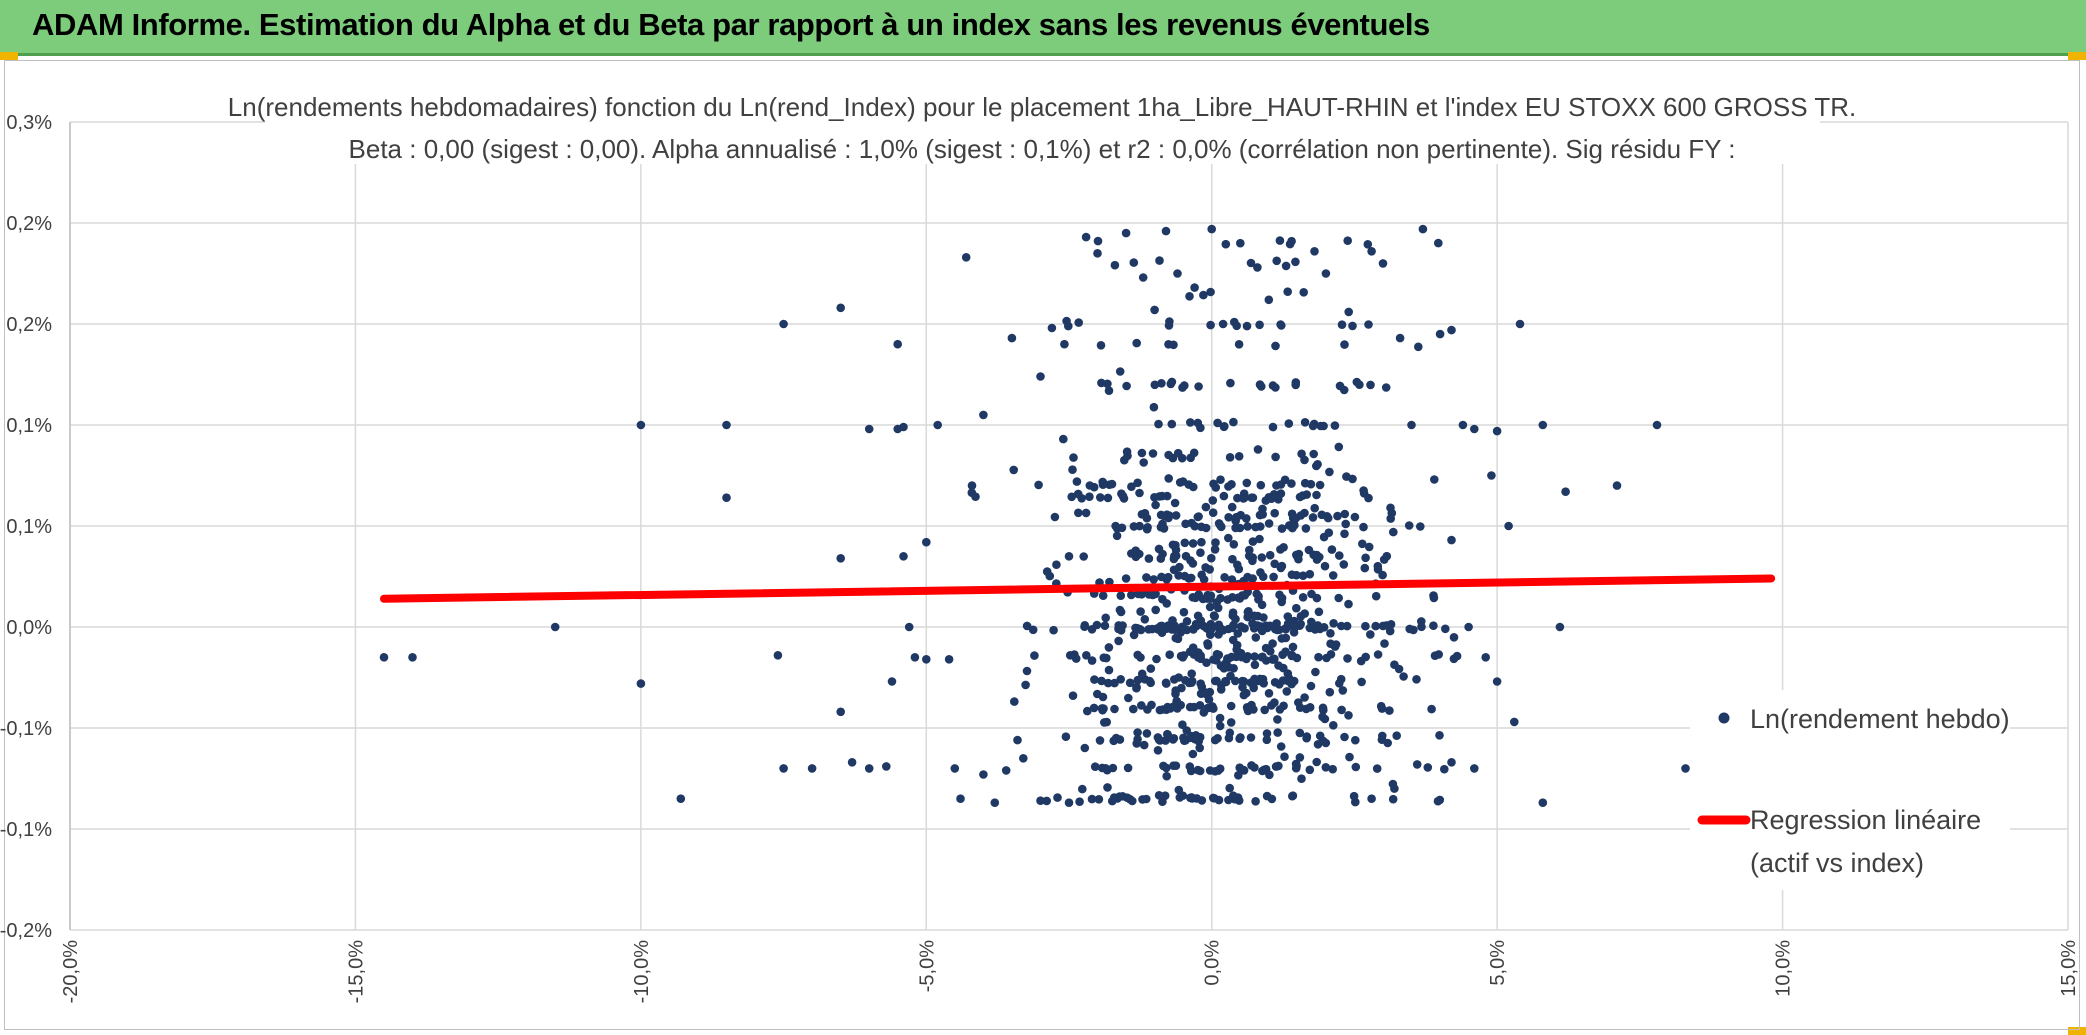  What do you see at coordinates (1724, 718) in the screenshot?
I see `legend-point-marker` at bounding box center [1724, 718].